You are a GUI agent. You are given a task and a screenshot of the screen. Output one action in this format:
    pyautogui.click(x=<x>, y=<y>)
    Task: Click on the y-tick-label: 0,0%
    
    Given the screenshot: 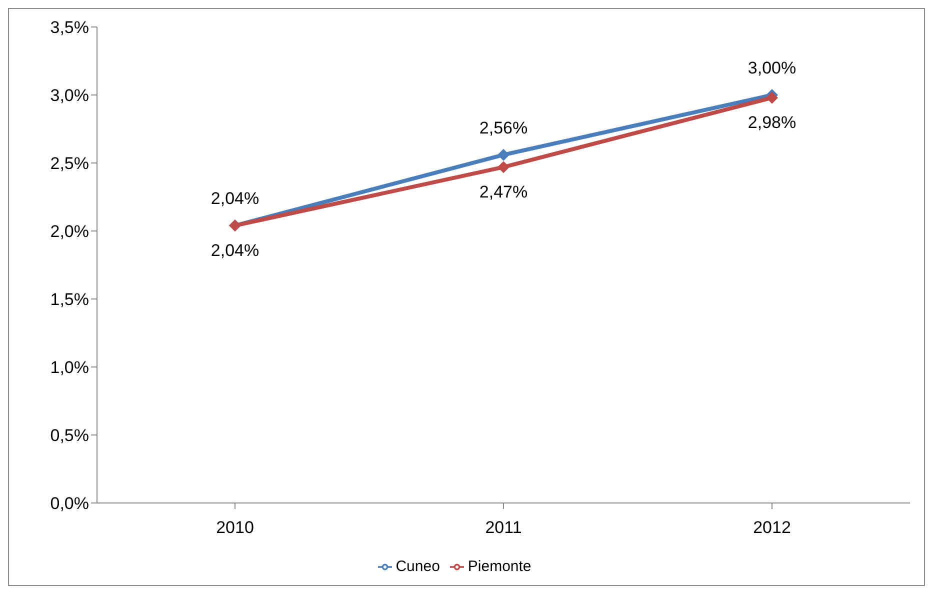 What is the action you would take?
    pyautogui.click(x=69, y=504)
    